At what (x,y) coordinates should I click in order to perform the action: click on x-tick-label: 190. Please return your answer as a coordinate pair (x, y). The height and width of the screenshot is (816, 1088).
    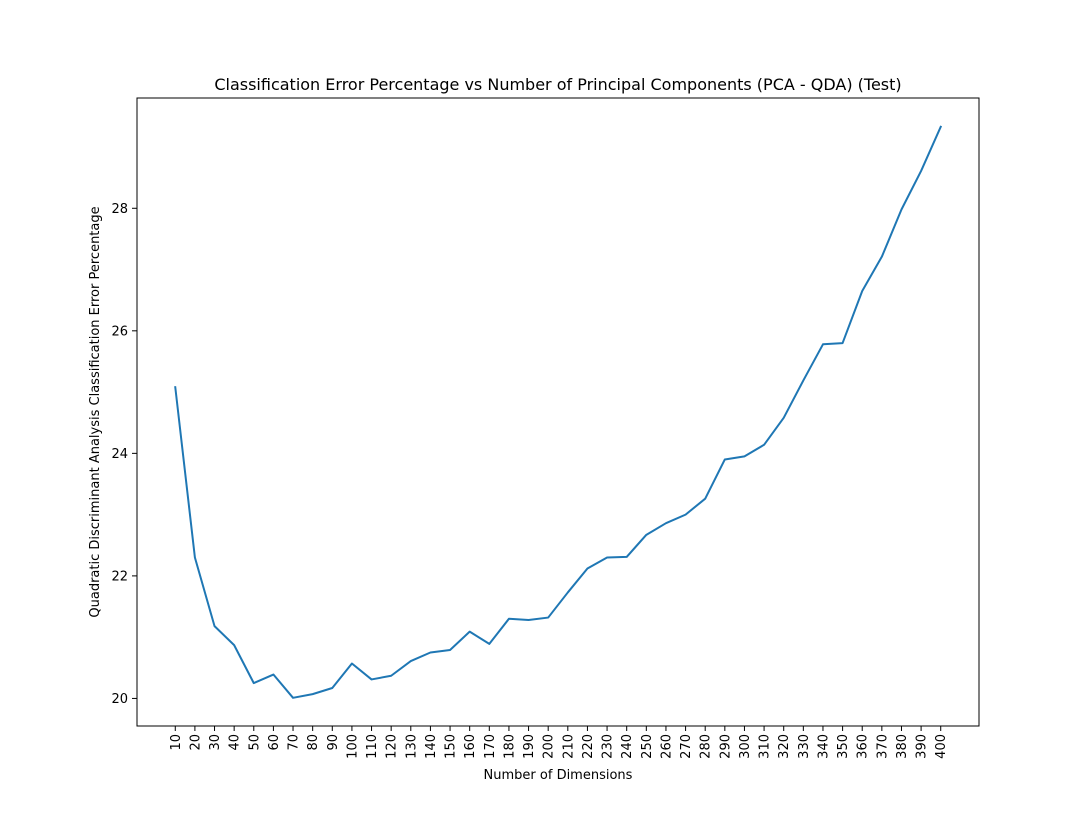
    Looking at the image, I should click on (529, 746).